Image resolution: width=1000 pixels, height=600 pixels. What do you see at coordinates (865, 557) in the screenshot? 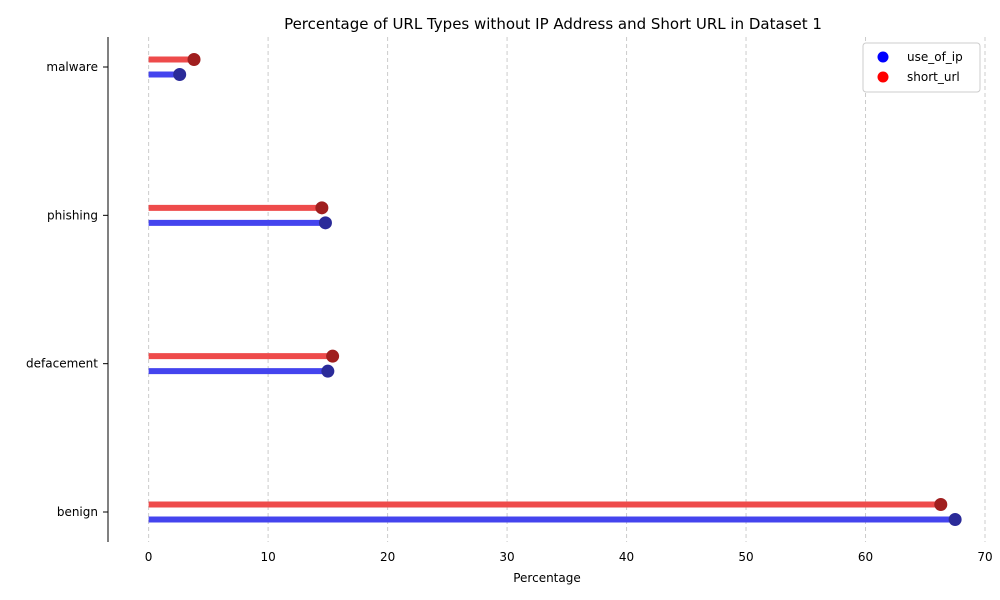
I see `x-tick-label: 60` at bounding box center [865, 557].